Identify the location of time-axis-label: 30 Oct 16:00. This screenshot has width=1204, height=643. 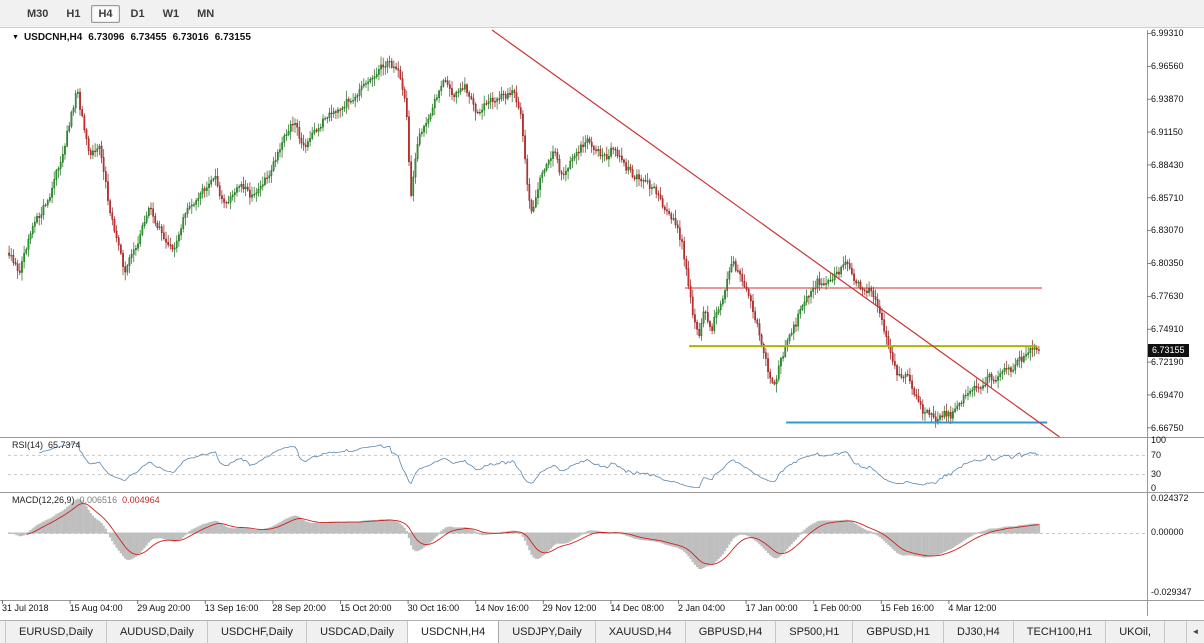
(433, 608).